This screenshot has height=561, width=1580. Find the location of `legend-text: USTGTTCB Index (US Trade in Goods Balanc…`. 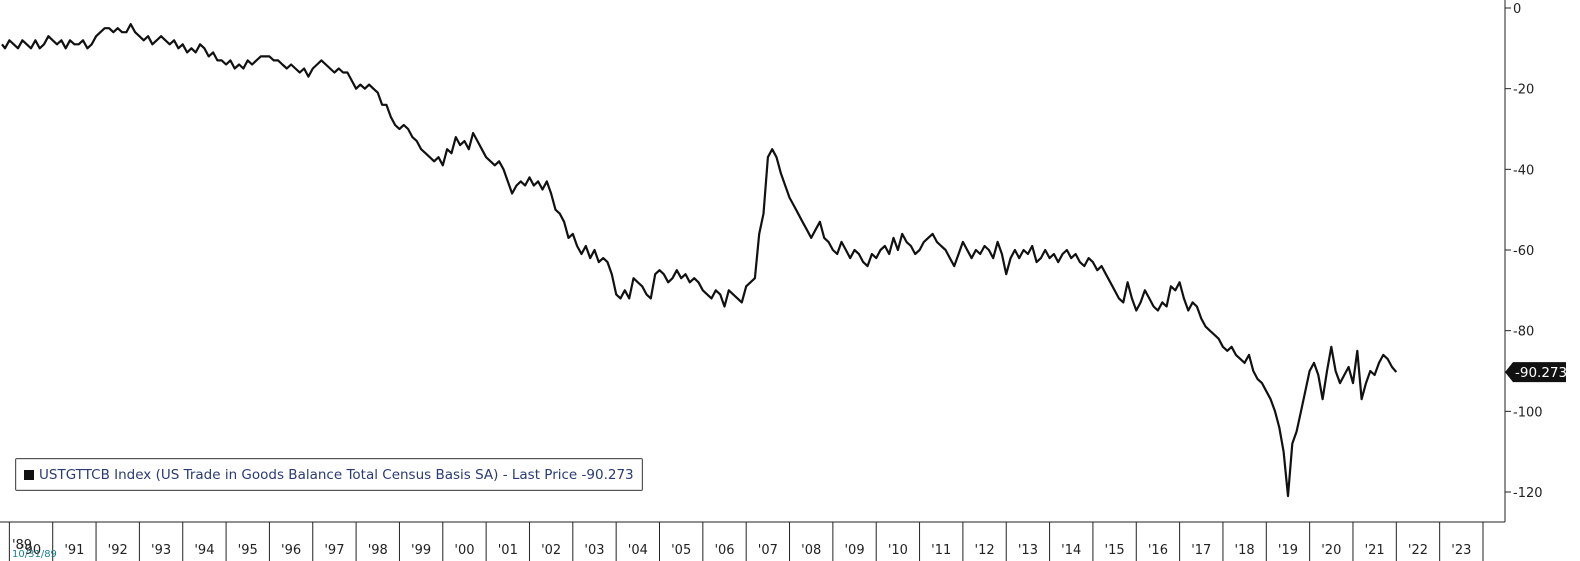

legend-text: USTGTTCB Index (US Trade in Goods Balanc… is located at coordinates (336, 474).